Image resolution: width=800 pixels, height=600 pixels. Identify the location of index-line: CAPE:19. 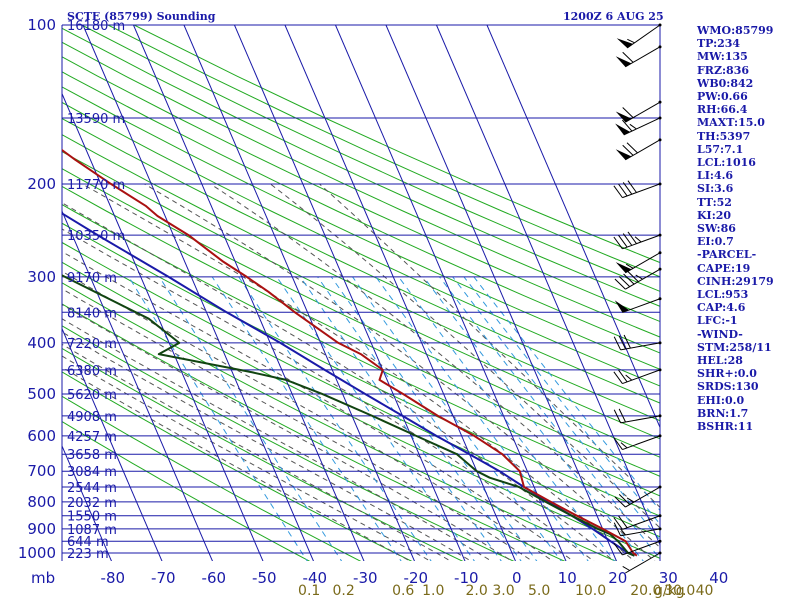
(724, 268).